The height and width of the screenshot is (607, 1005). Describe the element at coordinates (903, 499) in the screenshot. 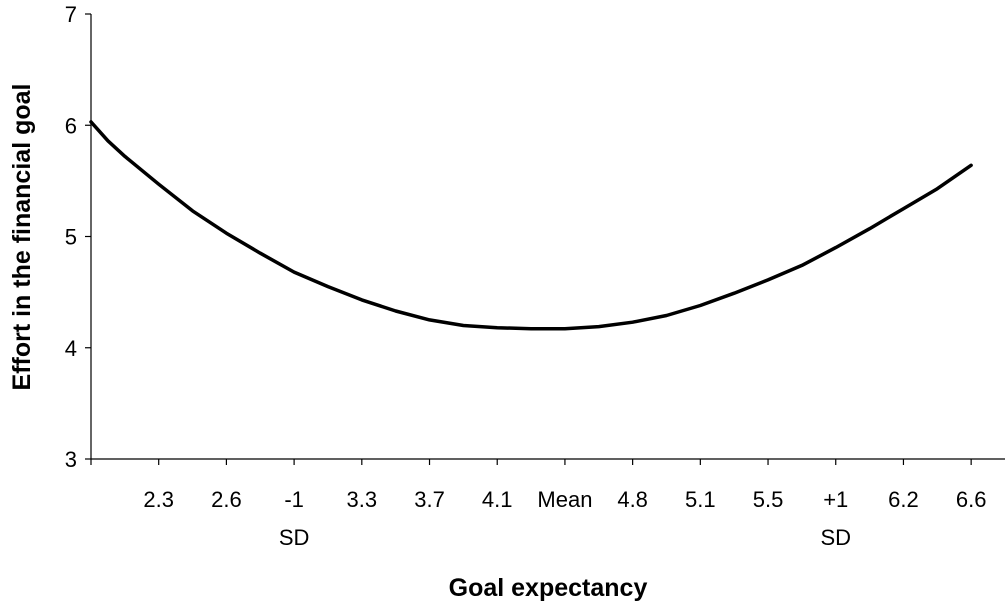

I see `x-tick-label: 6.2` at that location.